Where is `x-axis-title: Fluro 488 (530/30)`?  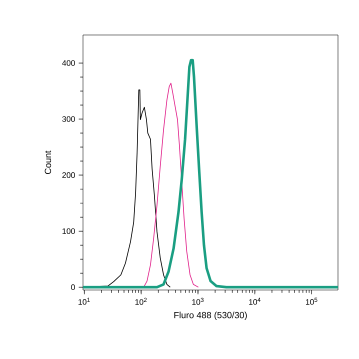 x-axis-title: Fluro 488 (530/30) is located at coordinates (210, 316).